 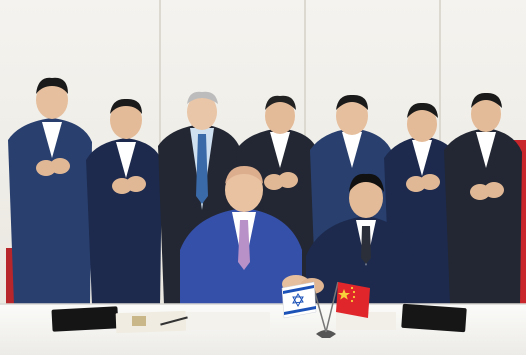 I want to click on pen, so click(x=174, y=321).